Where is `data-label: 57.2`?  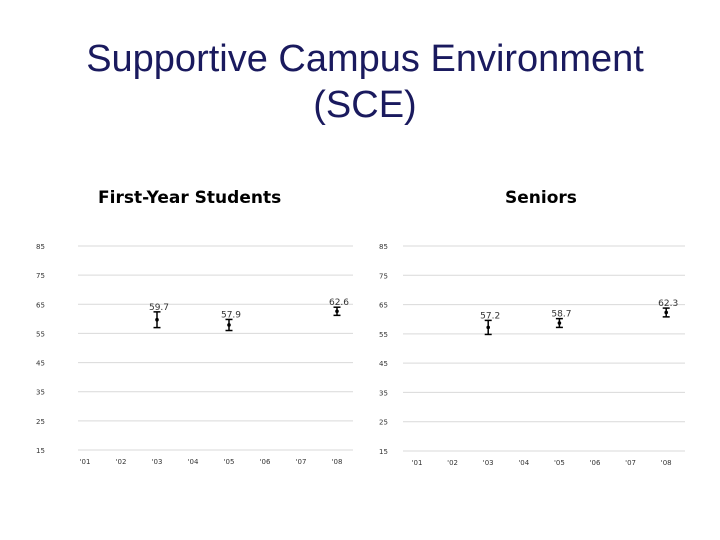
data-label: 57.2 is located at coordinates (490, 316).